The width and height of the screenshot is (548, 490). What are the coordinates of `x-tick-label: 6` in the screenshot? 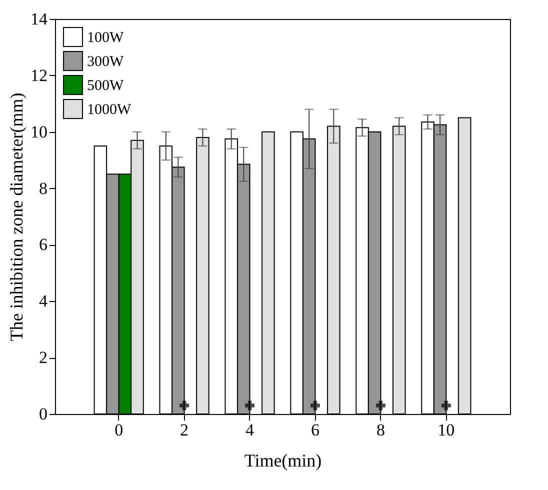 It's located at (315, 430).